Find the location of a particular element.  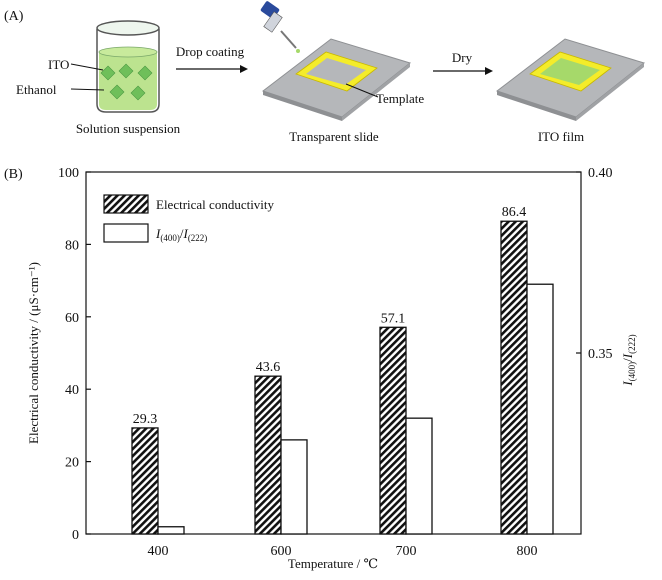

transparent-slide-illustration is located at coordinates (336, 79).